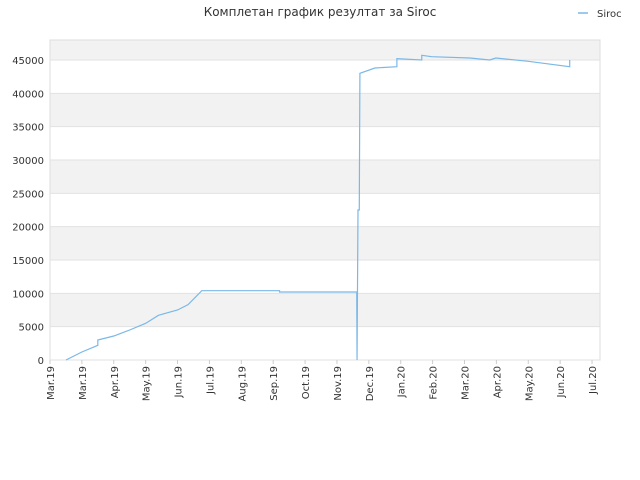 The image size is (640, 480). What do you see at coordinates (497, 382) in the screenshot?
I see `x-tick-label: Apr.20` at bounding box center [497, 382].